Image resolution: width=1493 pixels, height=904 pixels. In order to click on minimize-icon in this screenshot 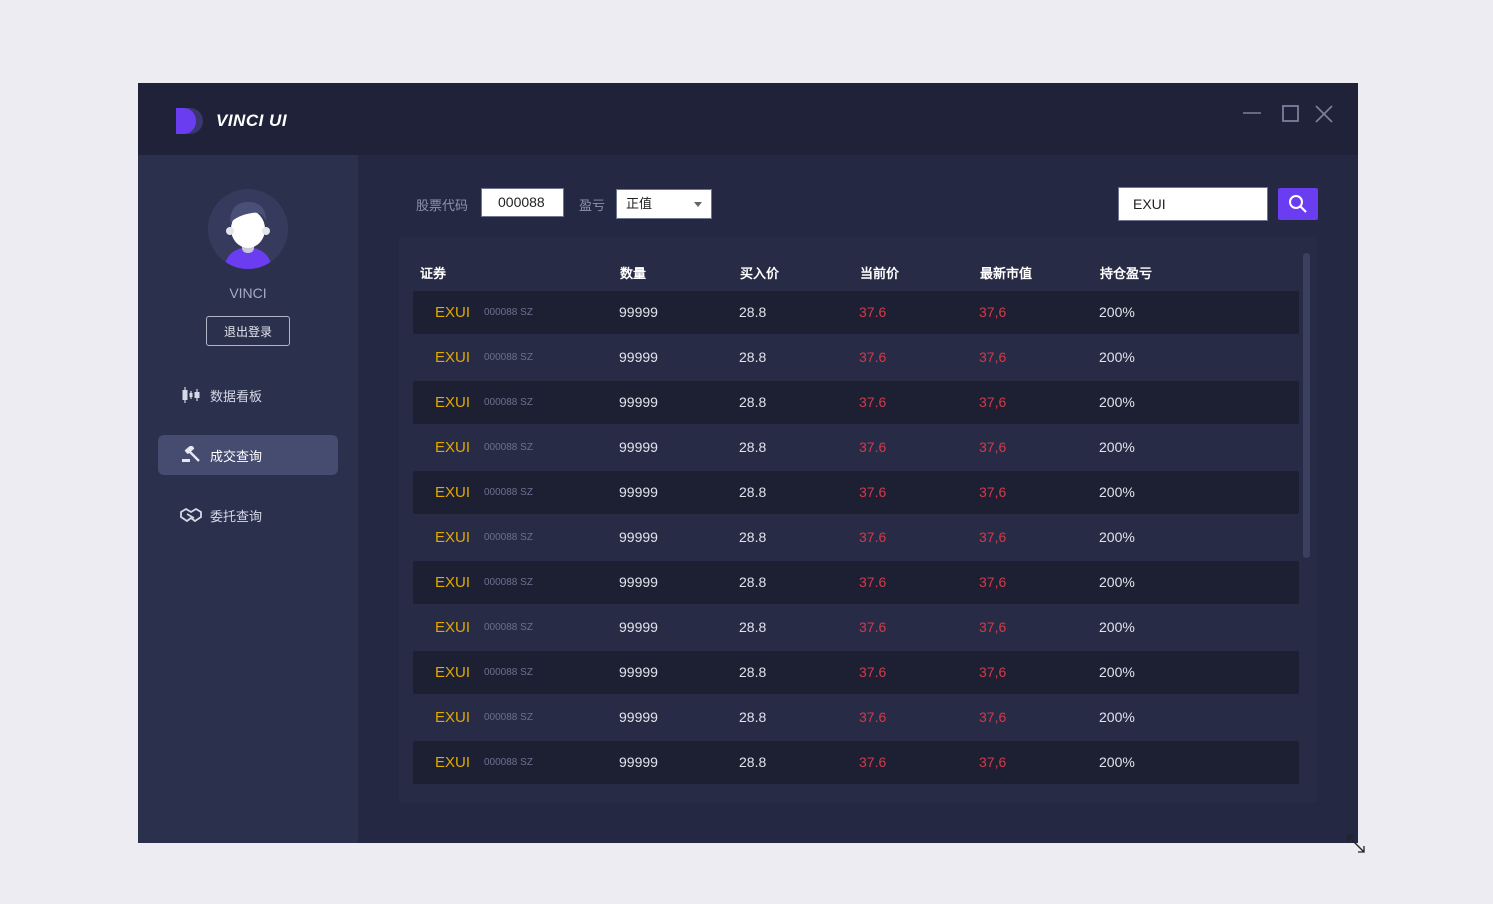, I will do `click(1252, 114)`.